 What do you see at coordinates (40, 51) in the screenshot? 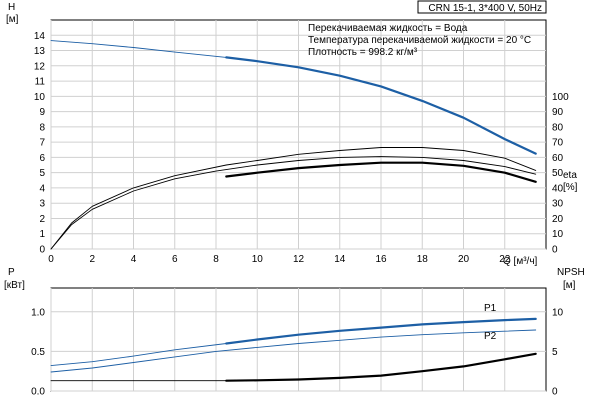
I see `top-left-tick-13: 13` at bounding box center [40, 51].